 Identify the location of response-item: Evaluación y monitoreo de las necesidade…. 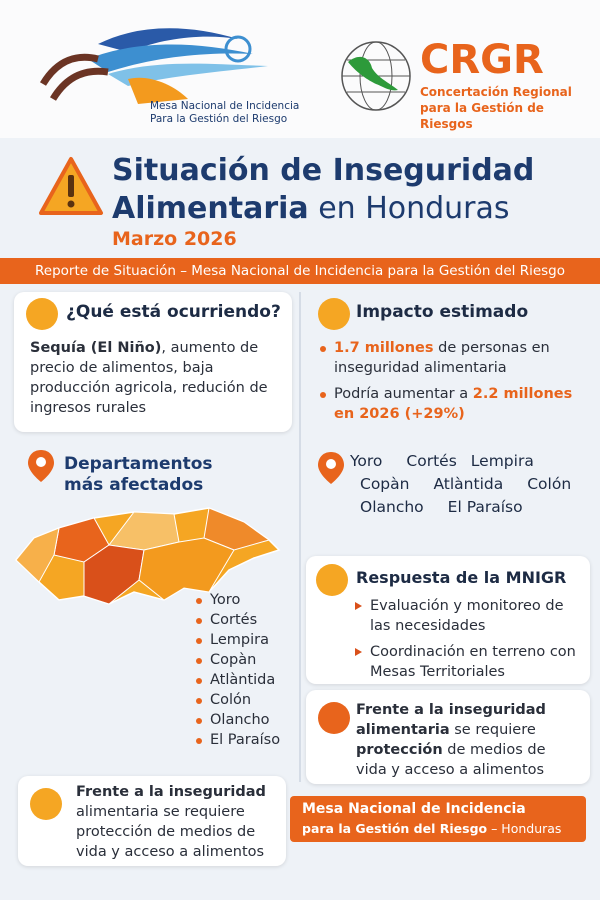
(467, 616).